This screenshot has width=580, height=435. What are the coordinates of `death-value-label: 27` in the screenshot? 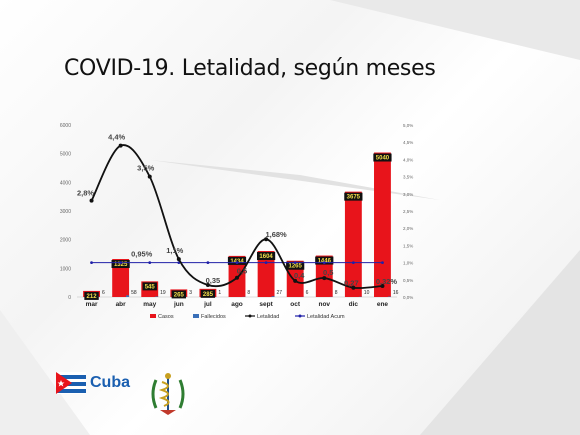 It's located at (280, 293).